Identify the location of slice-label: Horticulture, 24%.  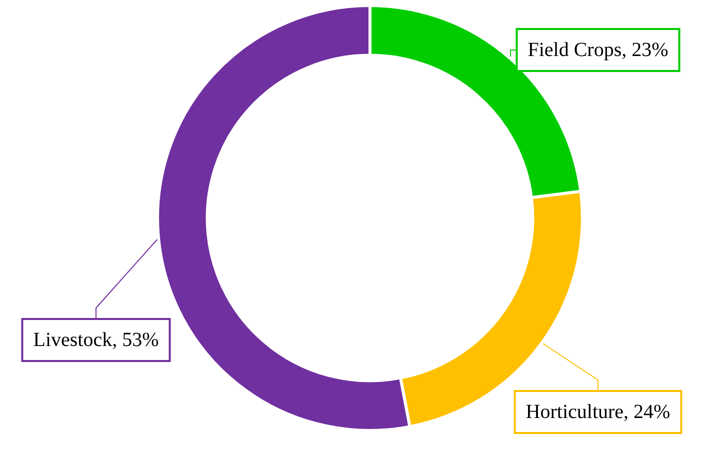
(598, 412).